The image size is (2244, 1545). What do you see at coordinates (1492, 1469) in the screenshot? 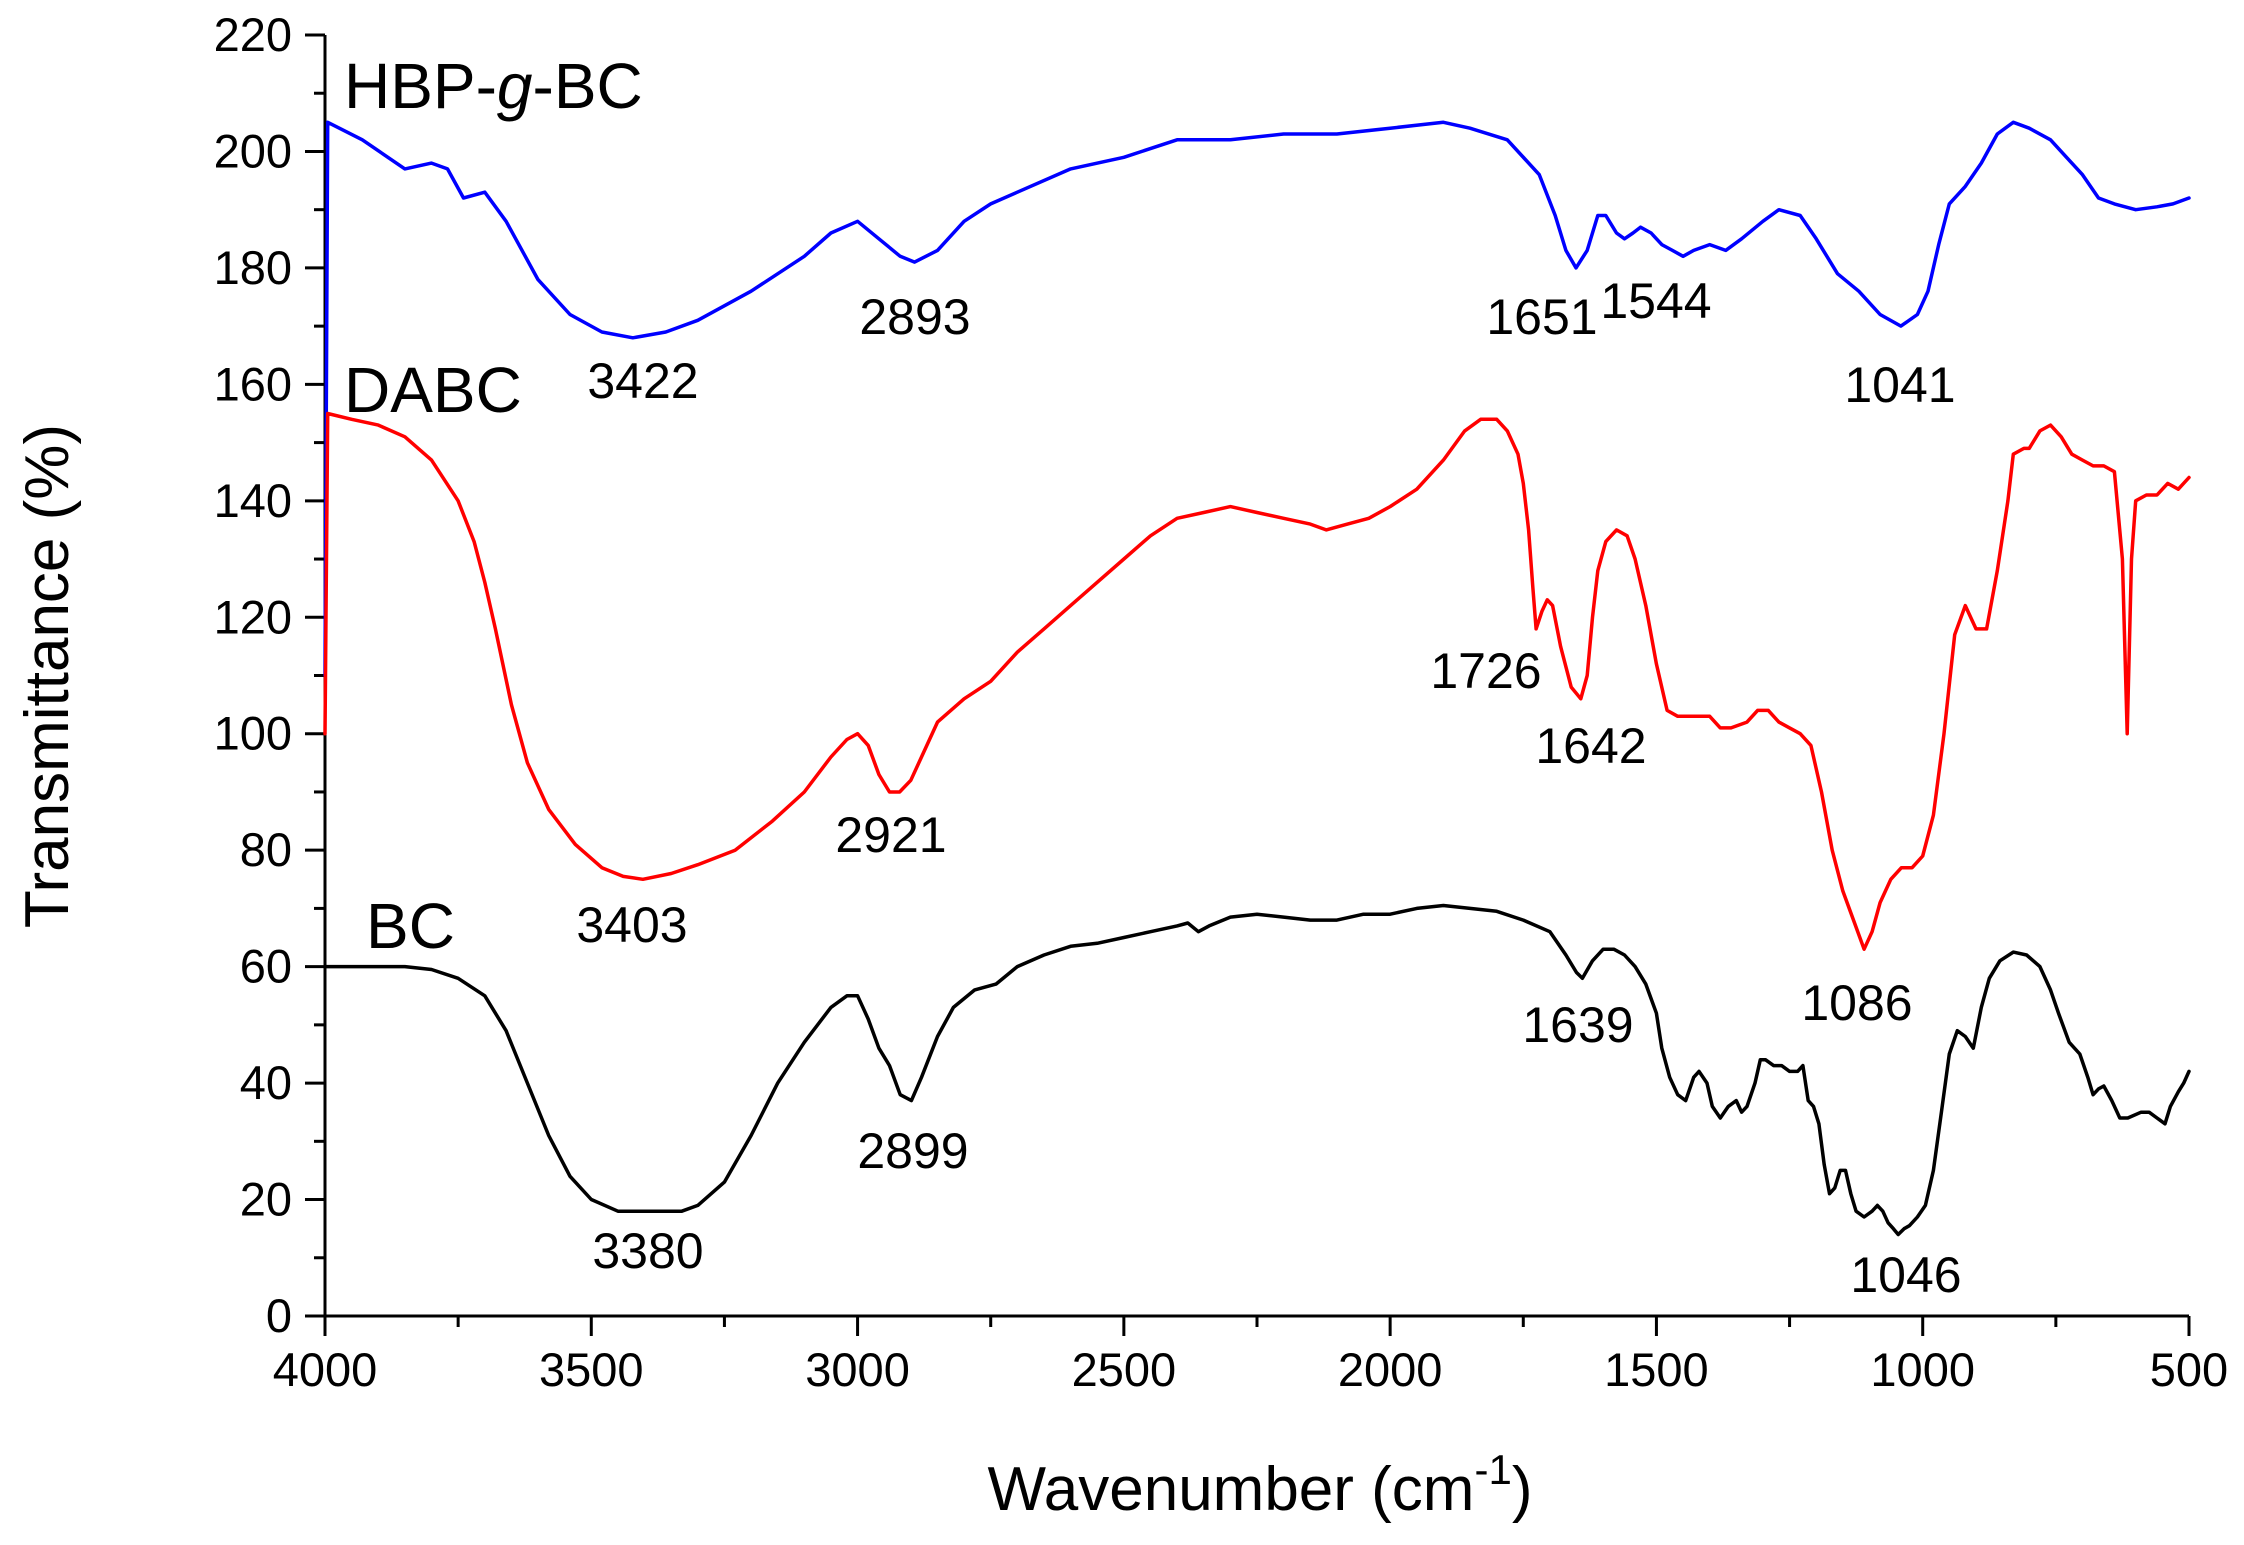
I see `x-axis-title-superscript: -1` at bounding box center [1492, 1469].